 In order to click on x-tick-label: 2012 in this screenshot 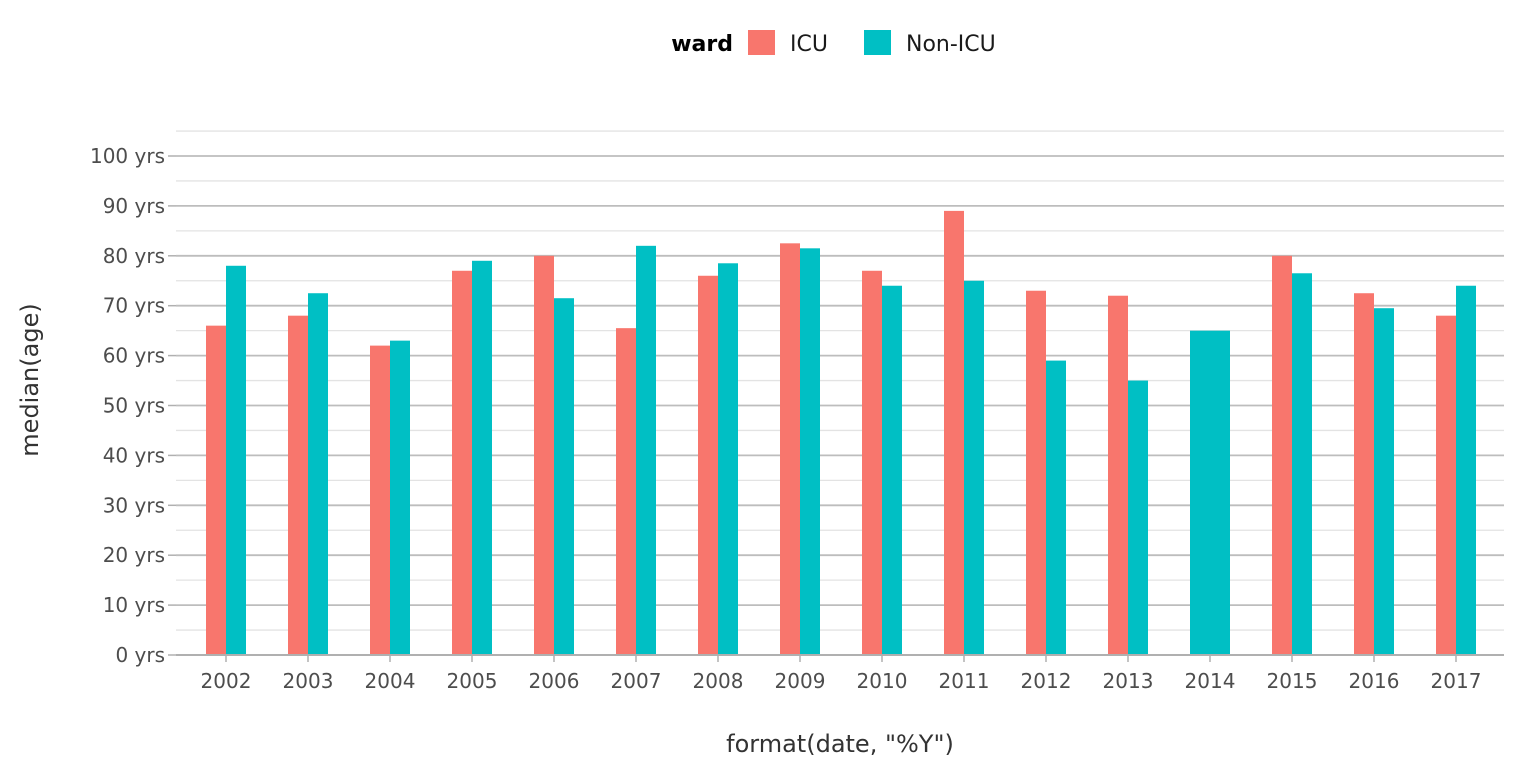, I will do `click(1046, 681)`.